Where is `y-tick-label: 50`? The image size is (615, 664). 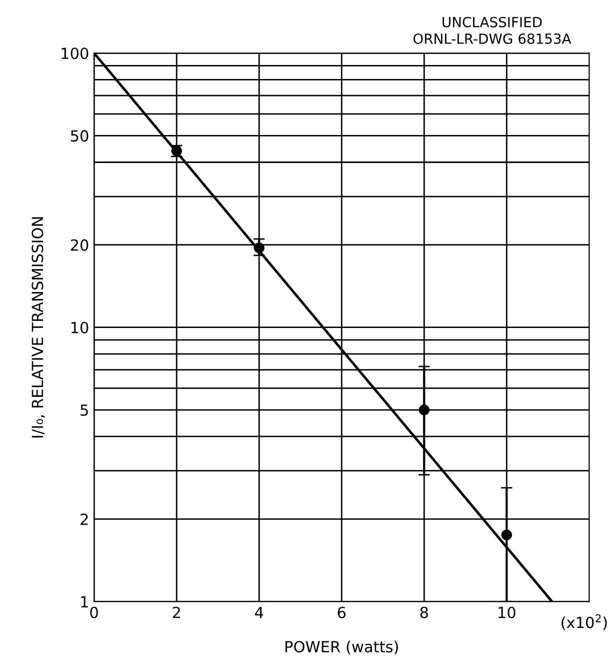
y-tick-label: 50 is located at coordinates (79, 136).